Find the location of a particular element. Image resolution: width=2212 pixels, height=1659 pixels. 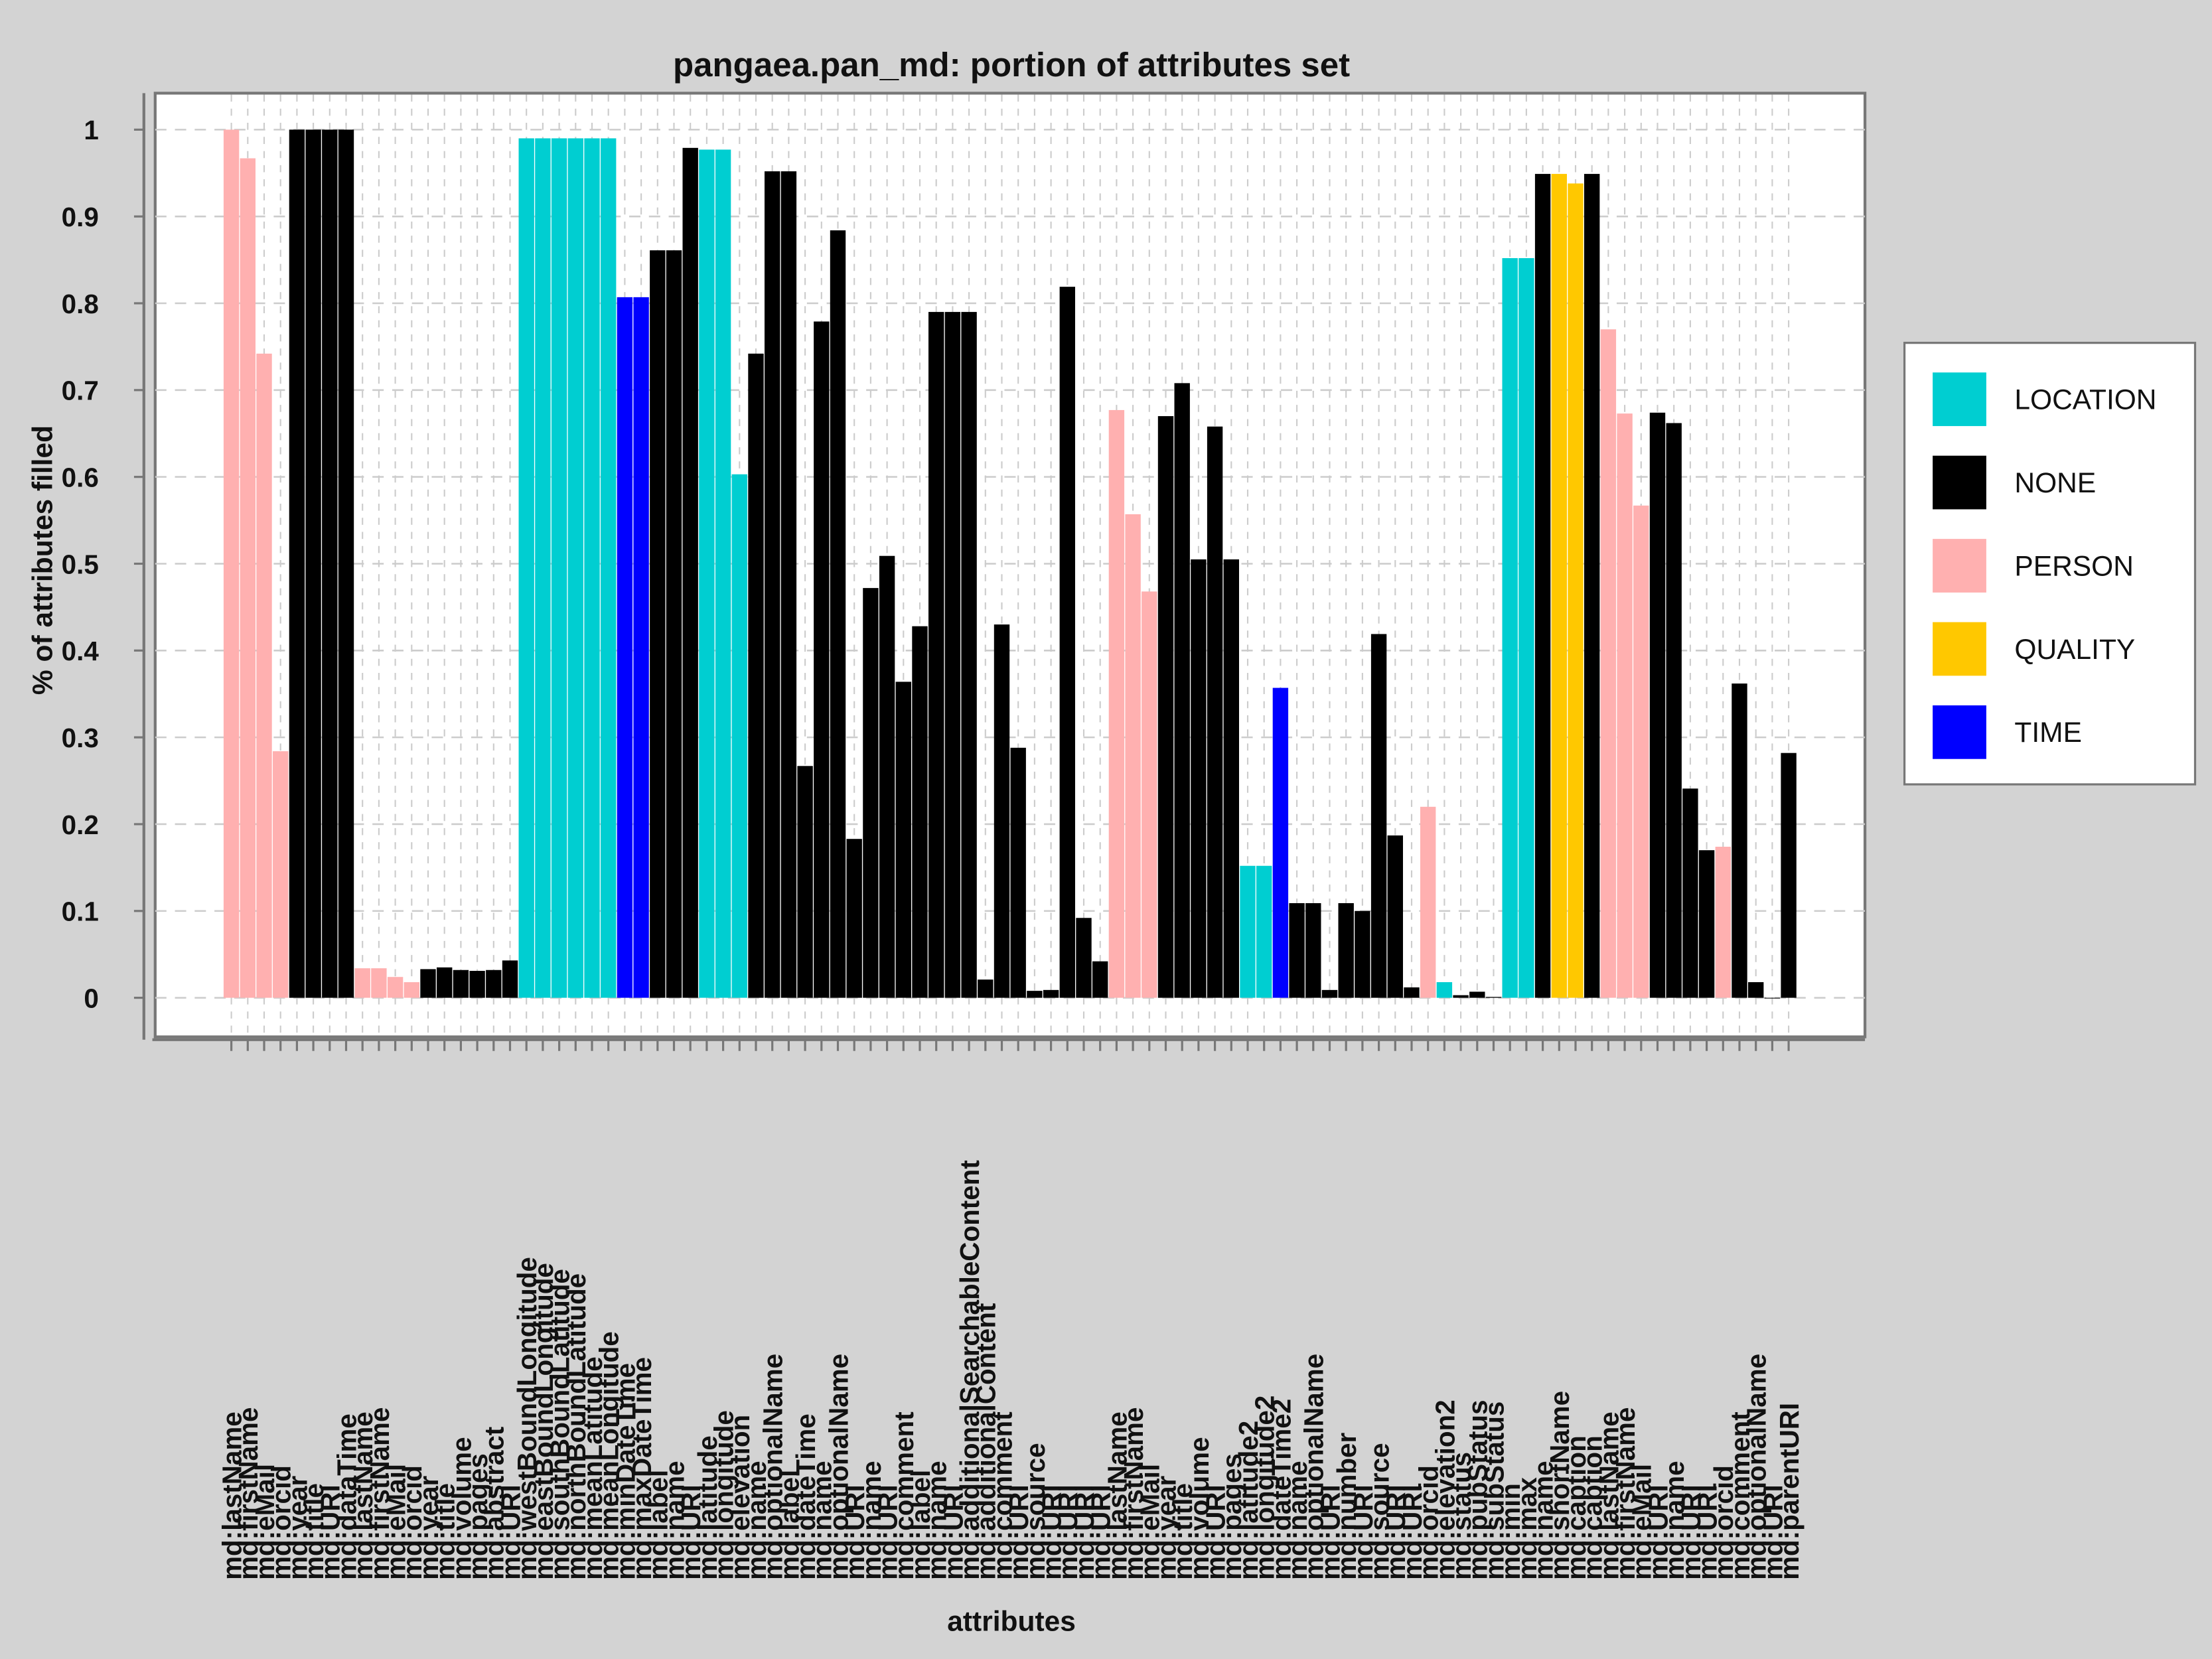

x-tick-label: md:orcid is located at coordinates (282, 1522).